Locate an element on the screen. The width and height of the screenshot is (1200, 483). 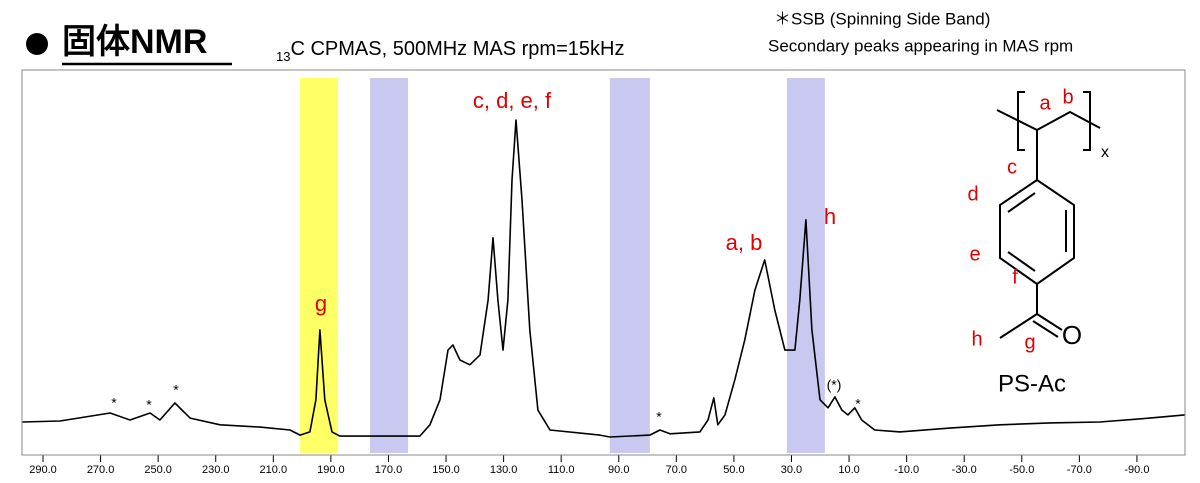
x-tick-label: 190.0 is located at coordinates (331, 470).